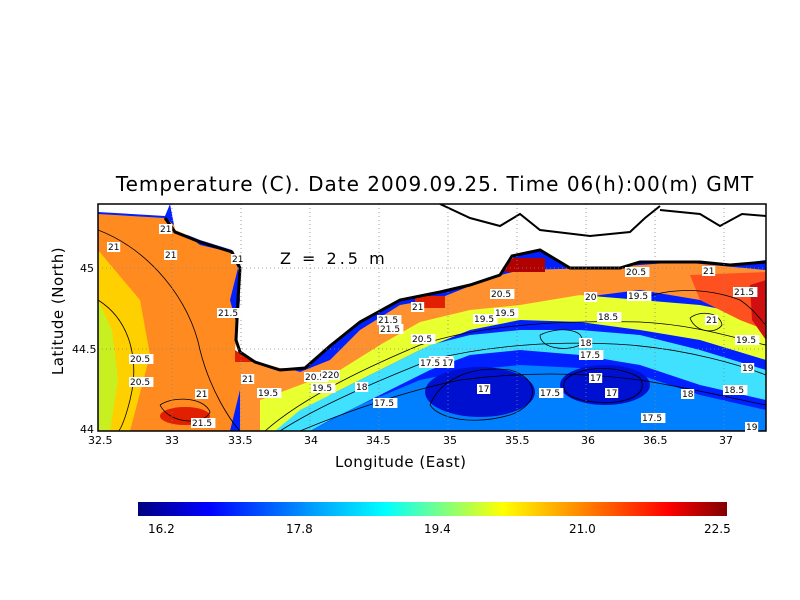  I want to click on yellow-band, so click(513, 363).